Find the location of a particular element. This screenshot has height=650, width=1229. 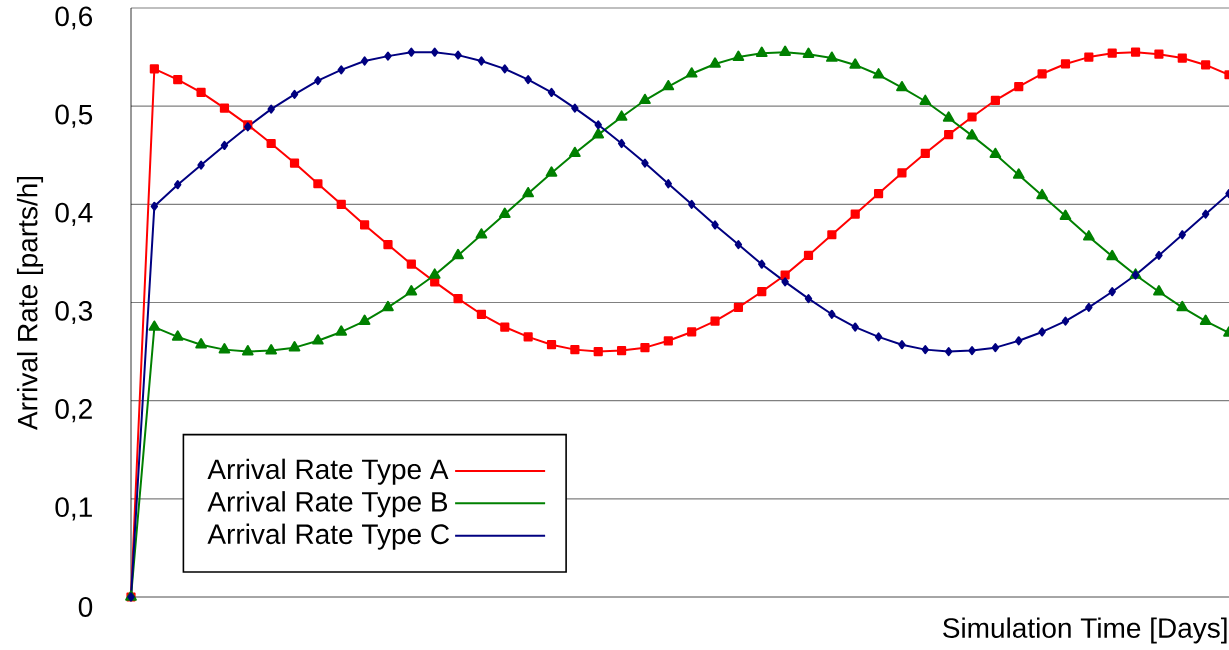

y-axis-title: Arrival Rate [parts/h] is located at coordinates (30, 303).